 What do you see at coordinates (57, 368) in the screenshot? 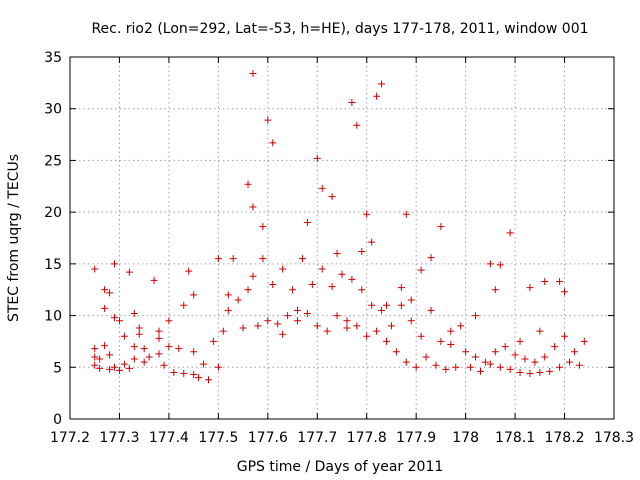
I see `y-tick-label: 5` at bounding box center [57, 368].